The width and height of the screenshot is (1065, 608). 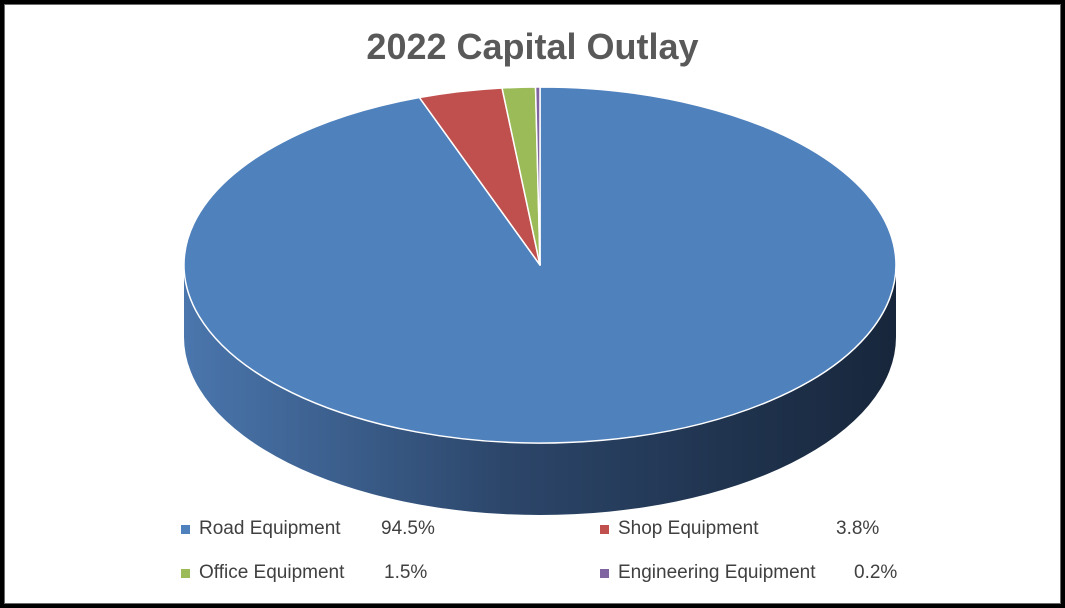 What do you see at coordinates (185, 573) in the screenshot?
I see `legend-swatch-office` at bounding box center [185, 573].